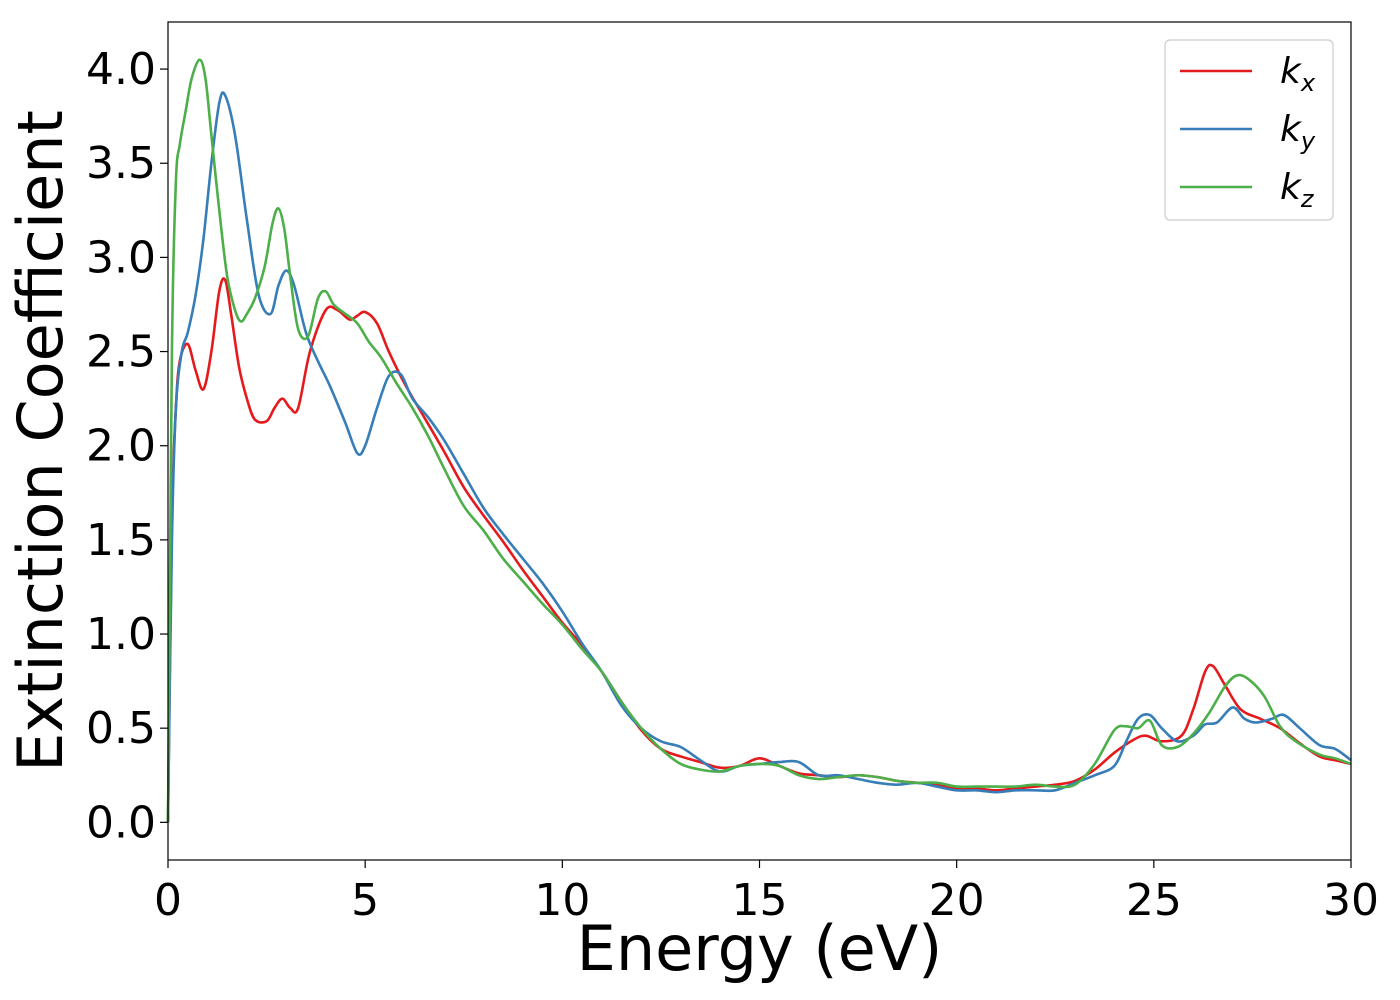 Image resolution: width=1400 pixels, height=1000 pixels. What do you see at coordinates (121, 352) in the screenshot?
I see `y-tick-label: 2.5` at bounding box center [121, 352].